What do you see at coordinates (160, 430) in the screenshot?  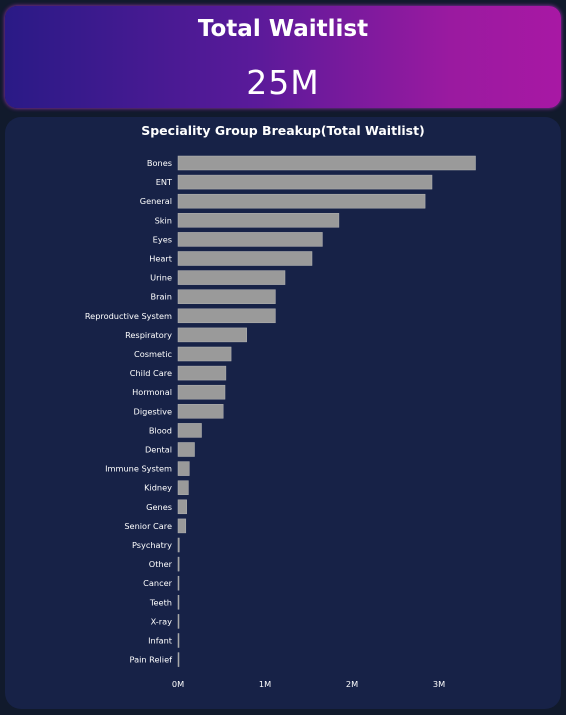 I see `y-label-blood: Blood` at bounding box center [160, 430].